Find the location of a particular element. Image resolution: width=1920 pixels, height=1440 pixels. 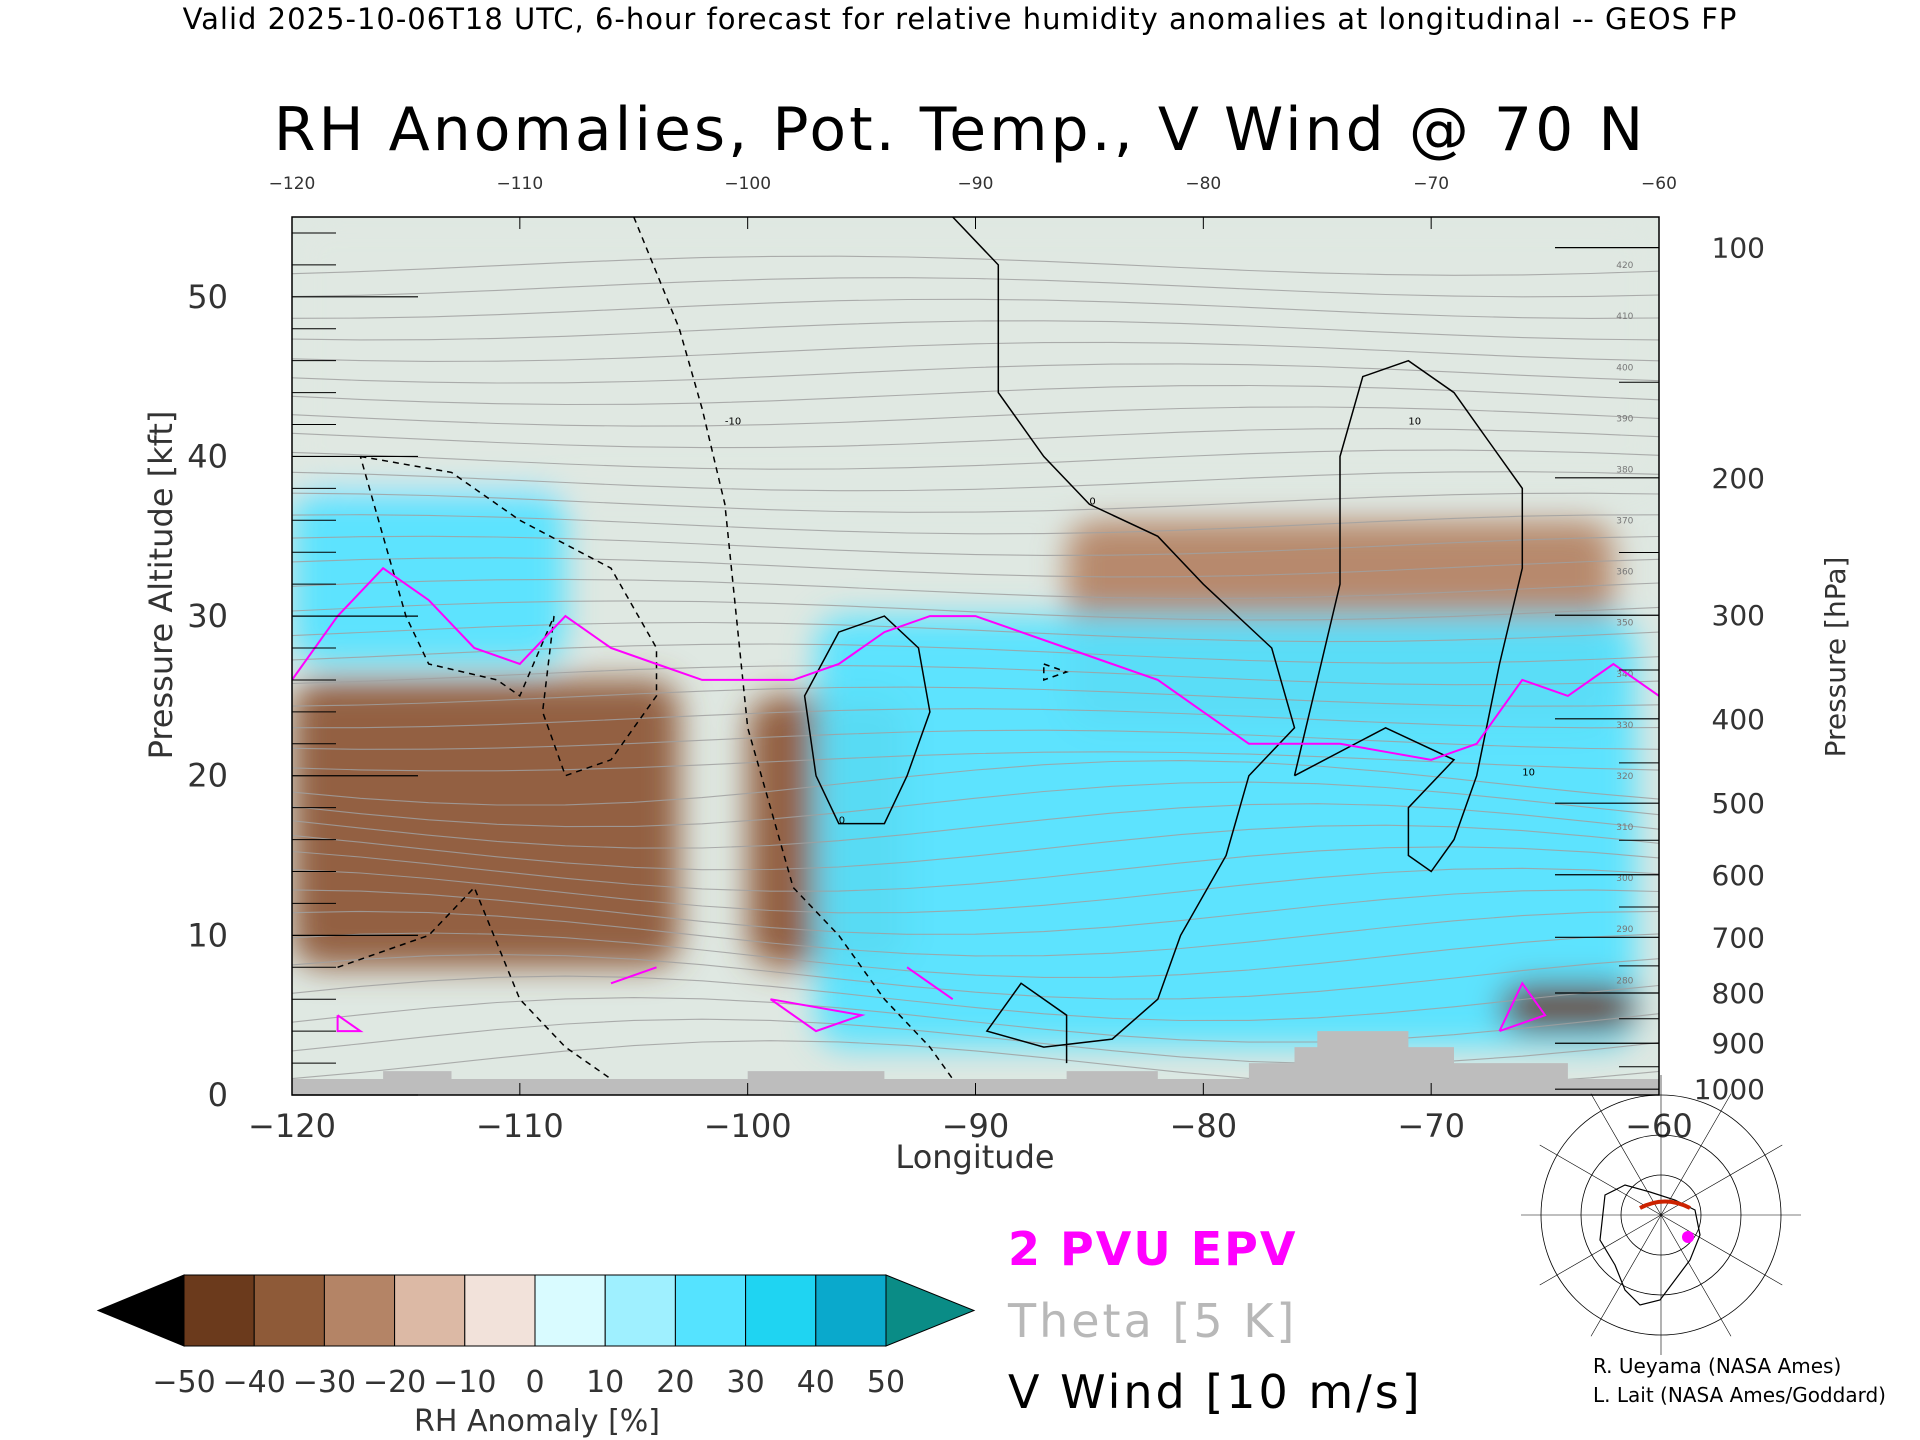

pressure-tick-label: 900 is located at coordinates (1738, 1043).